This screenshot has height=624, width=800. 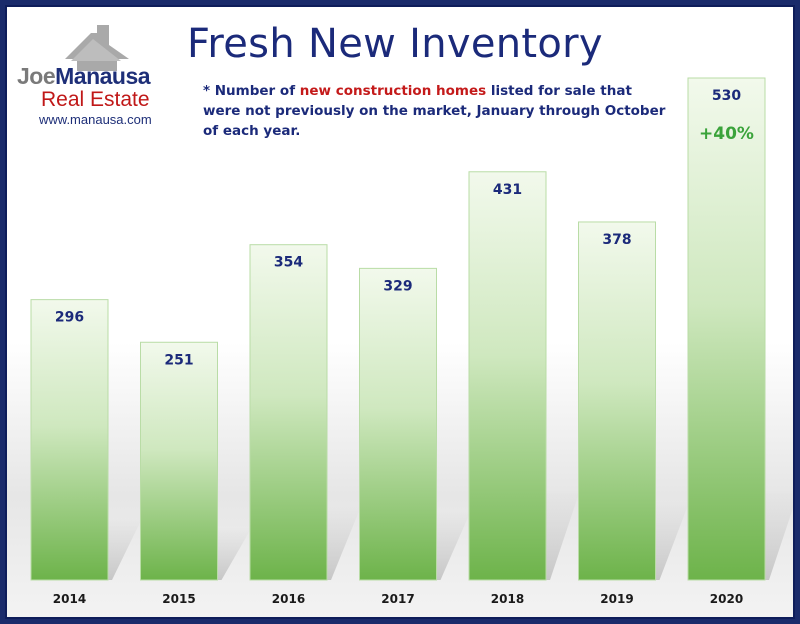 What do you see at coordinates (726, 329) in the screenshot?
I see `bar-2020` at bounding box center [726, 329].